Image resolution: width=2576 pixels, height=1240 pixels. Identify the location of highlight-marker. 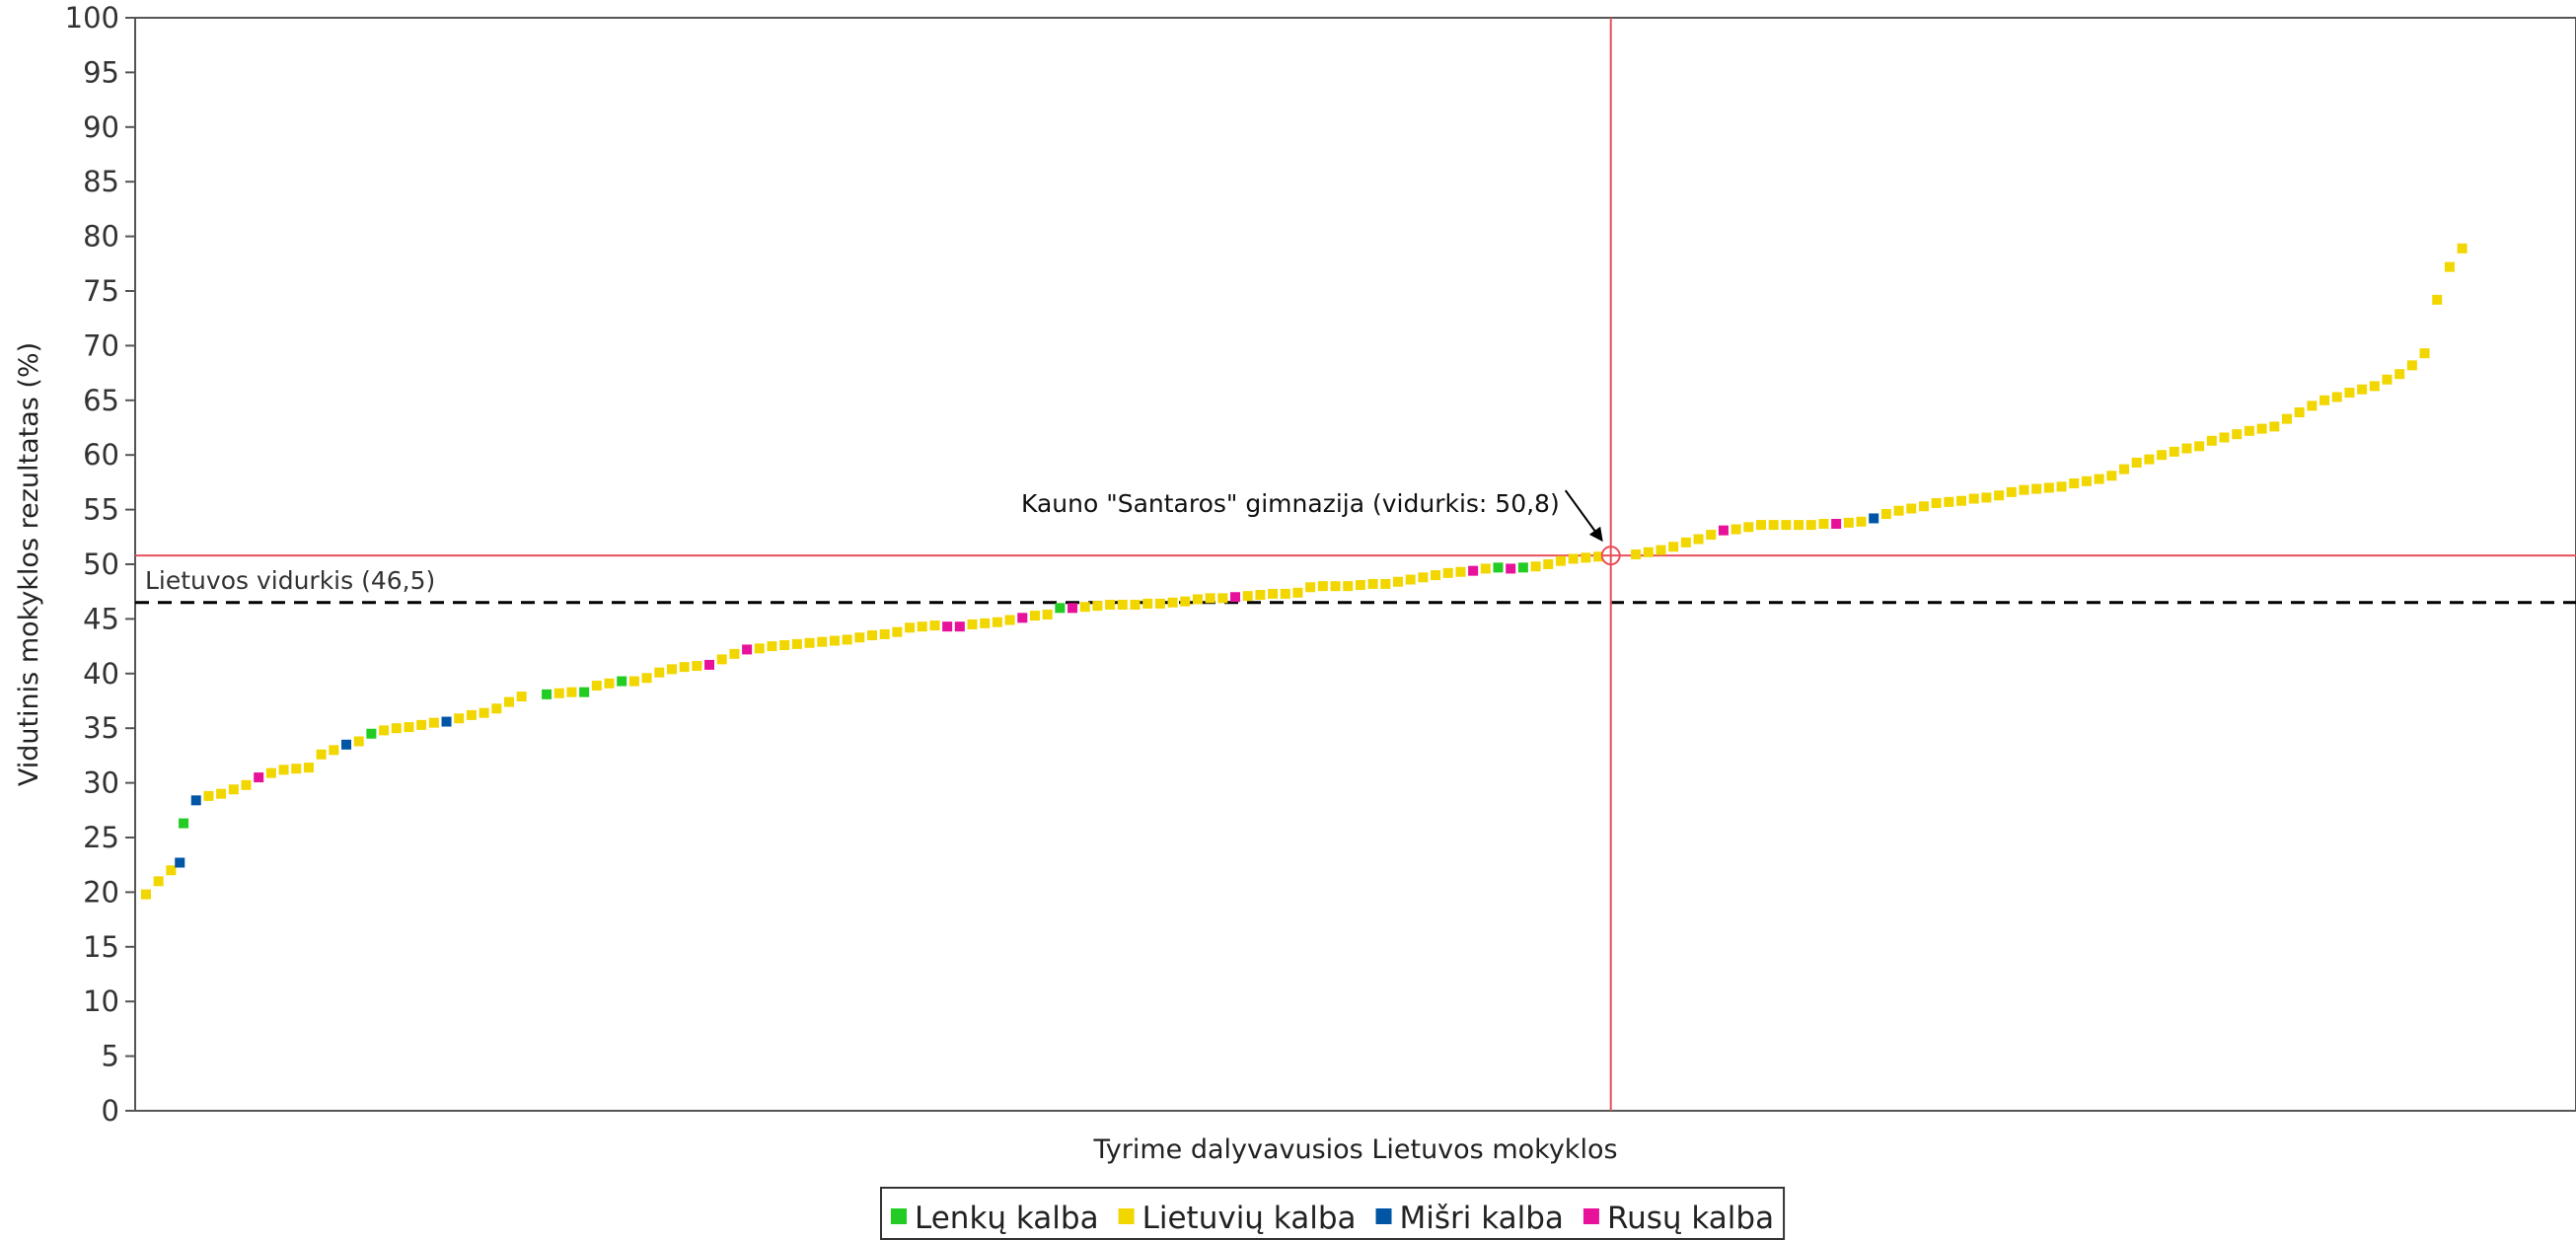
(1610, 556).